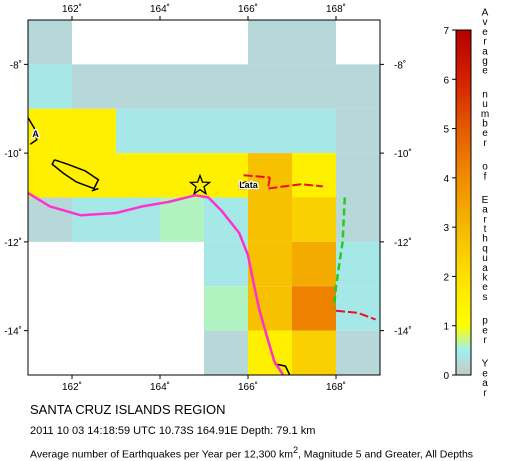 This screenshot has height=461, width=526. Describe the element at coordinates (295, 450) in the screenshot. I see `average-caption-superscript: 2` at that location.